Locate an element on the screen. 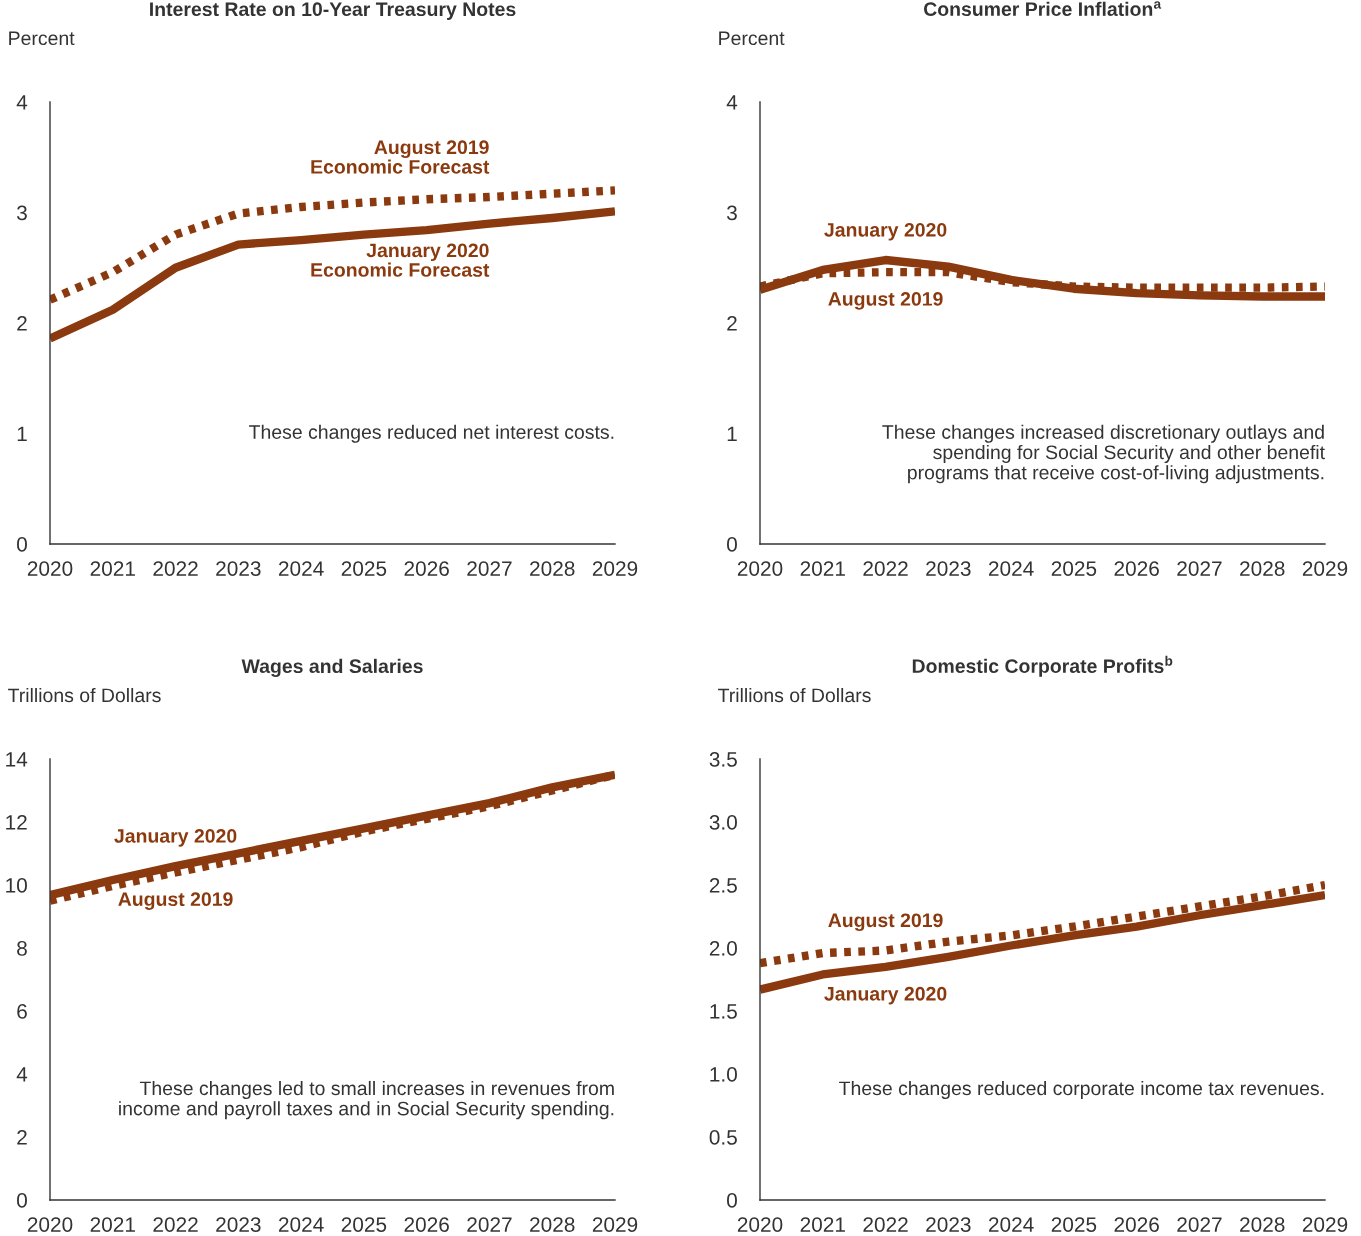  y-tick-label: 1.0 is located at coordinates (723, 1074).